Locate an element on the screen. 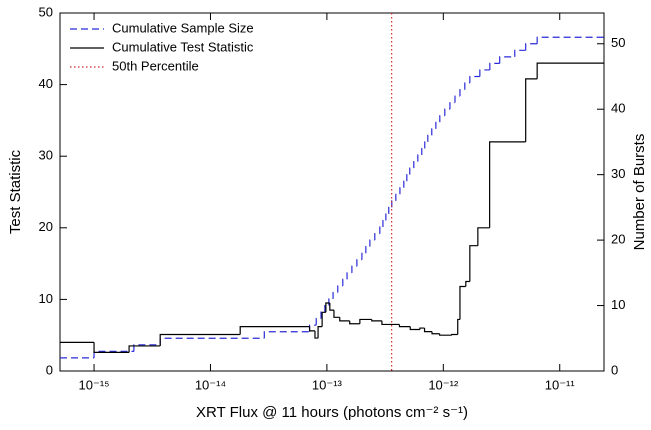  x-tick-label: 10⁻¹¹ is located at coordinates (560, 384).